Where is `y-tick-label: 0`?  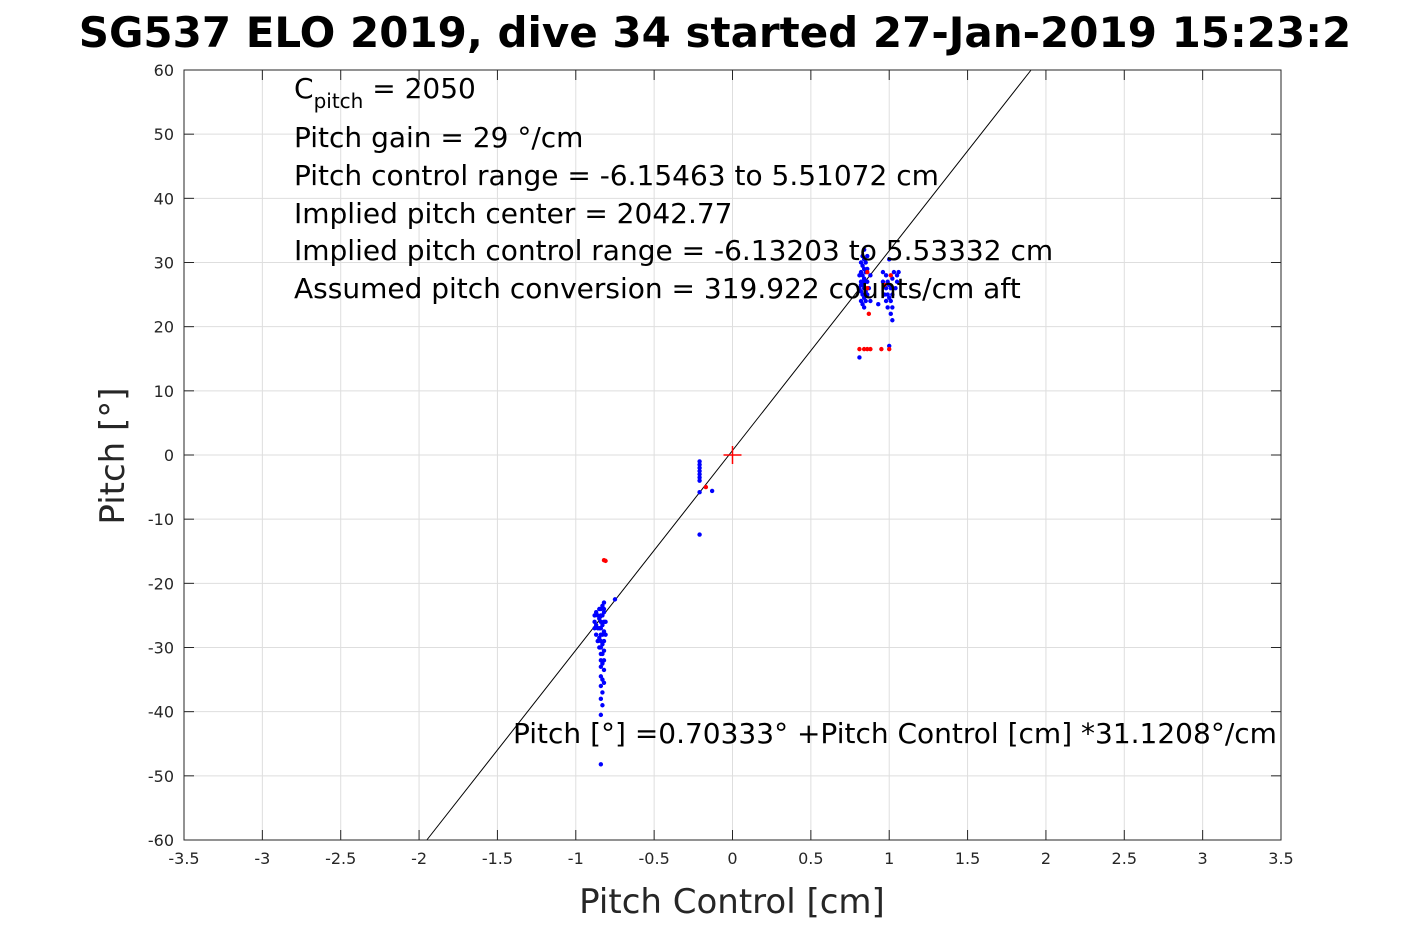 y-tick-label: 0 is located at coordinates (169, 455).